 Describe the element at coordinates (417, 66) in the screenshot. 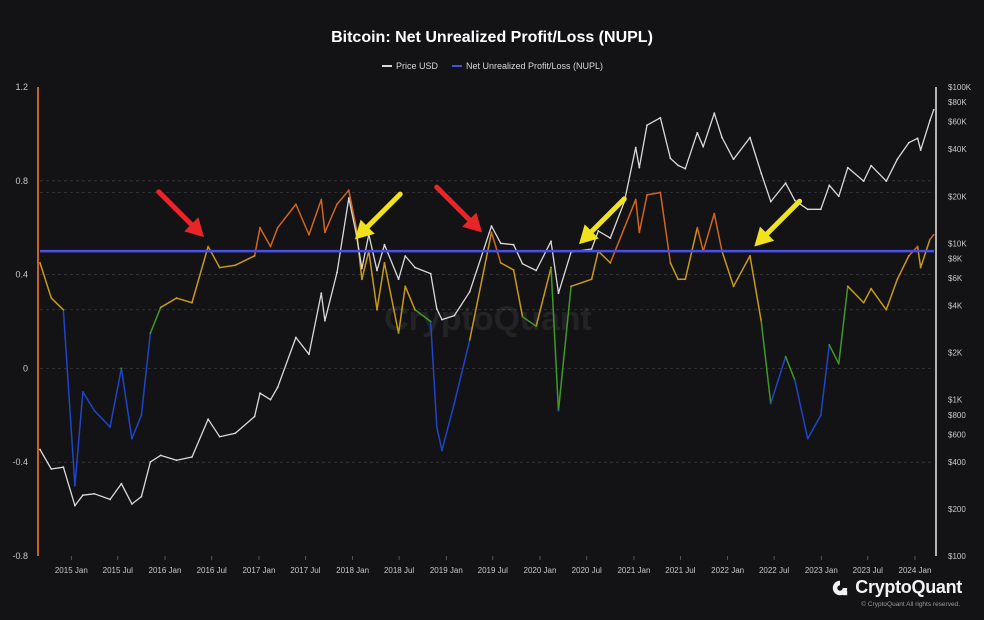

I see `legend-label: Price USD` at that location.